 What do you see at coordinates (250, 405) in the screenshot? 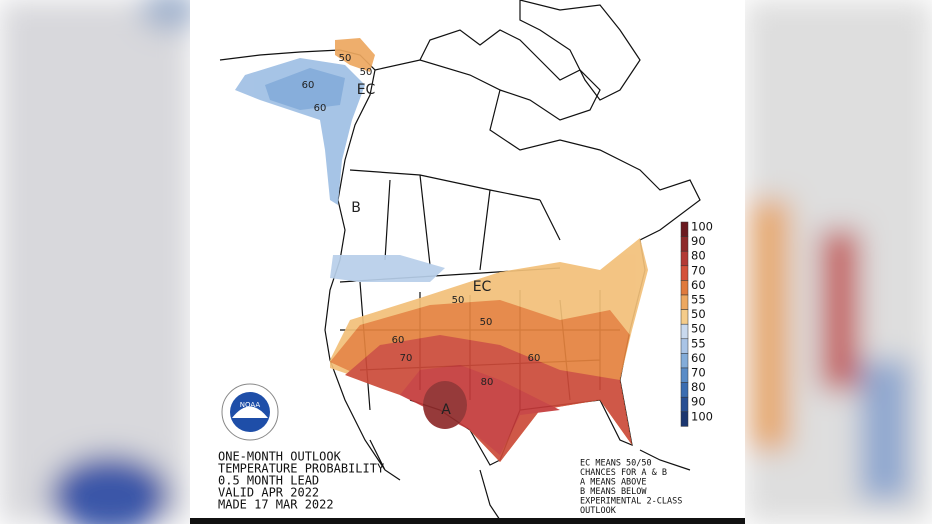
I see `logo-text: NOAA` at bounding box center [250, 405].